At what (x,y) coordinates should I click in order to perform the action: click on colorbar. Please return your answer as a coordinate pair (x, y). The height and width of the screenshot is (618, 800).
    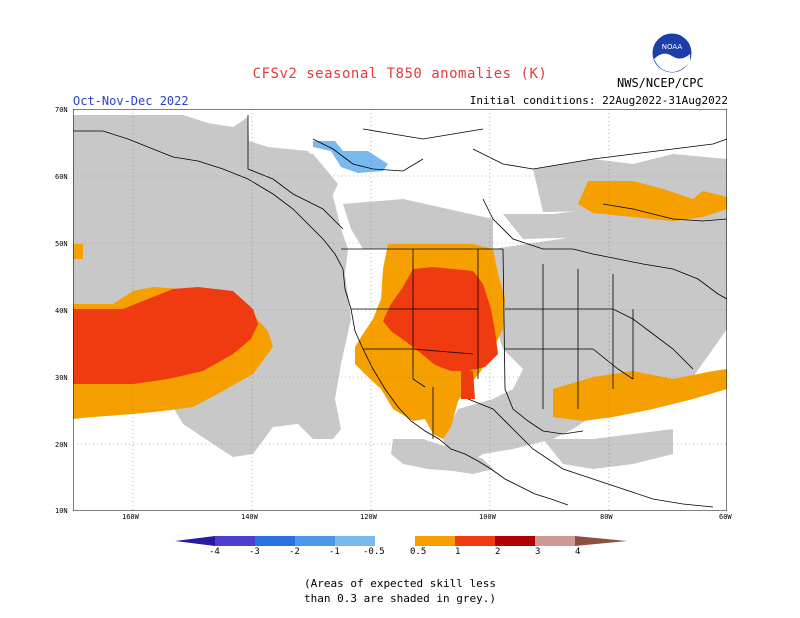
    Looking at the image, I should click on (401, 541).